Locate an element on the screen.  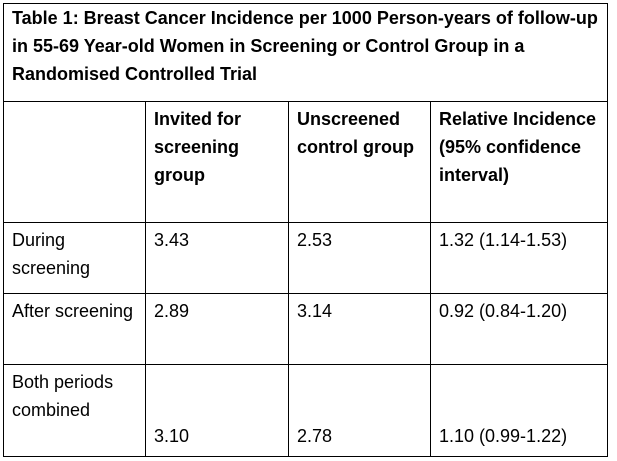
invited-value: 3.10 is located at coordinates (172, 436).